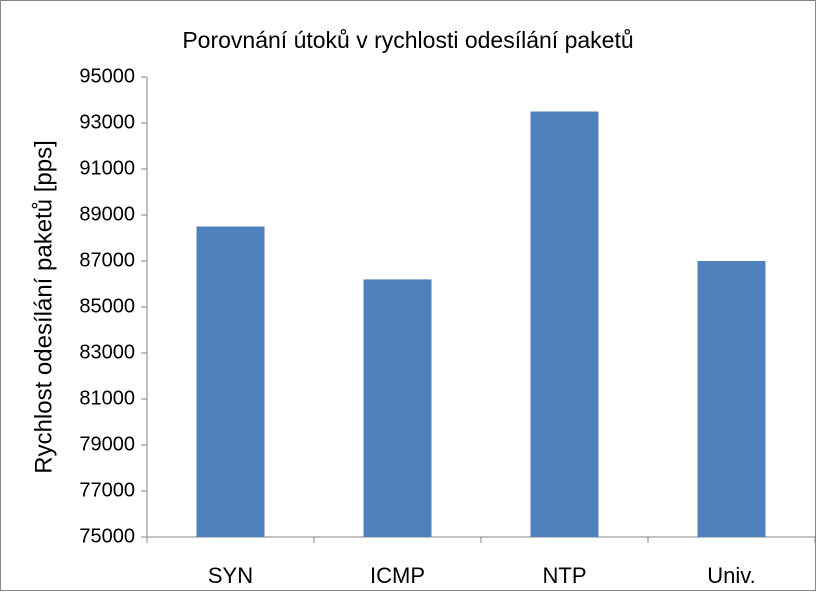 This screenshot has width=816, height=596. Describe the element at coordinates (230, 575) in the screenshot. I see `x-tick-label: SYN` at that location.